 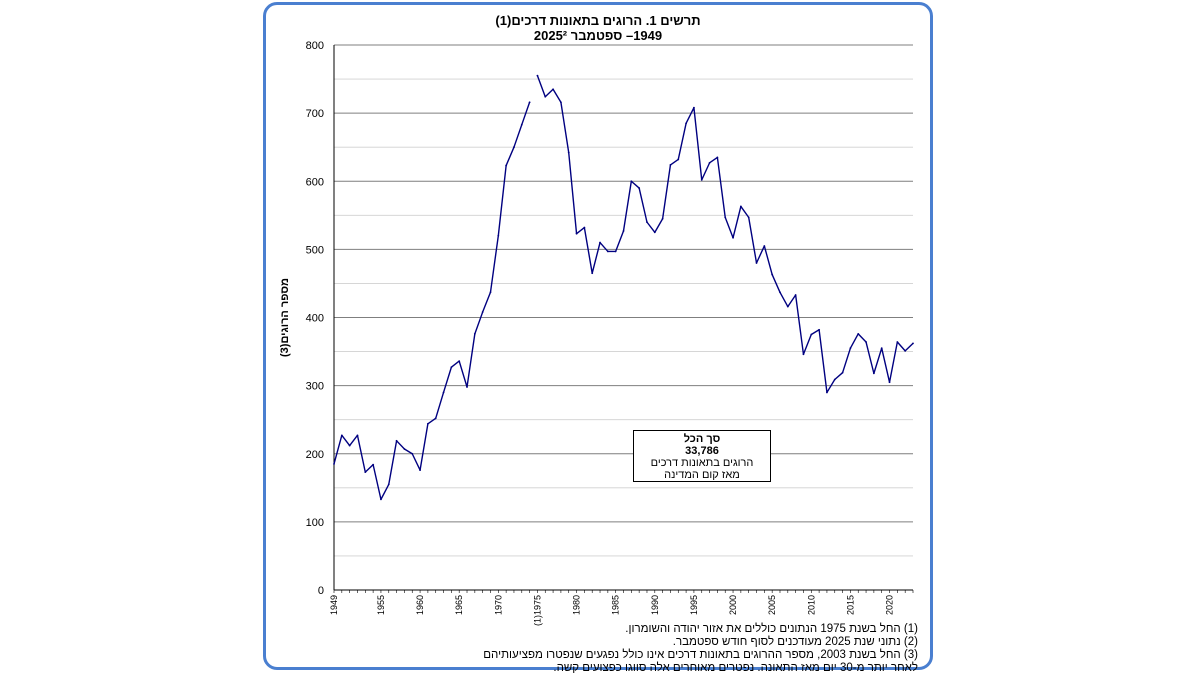 What do you see at coordinates (537, 610) in the screenshot?
I see `x-tick-label: (1)1975` at bounding box center [537, 610].